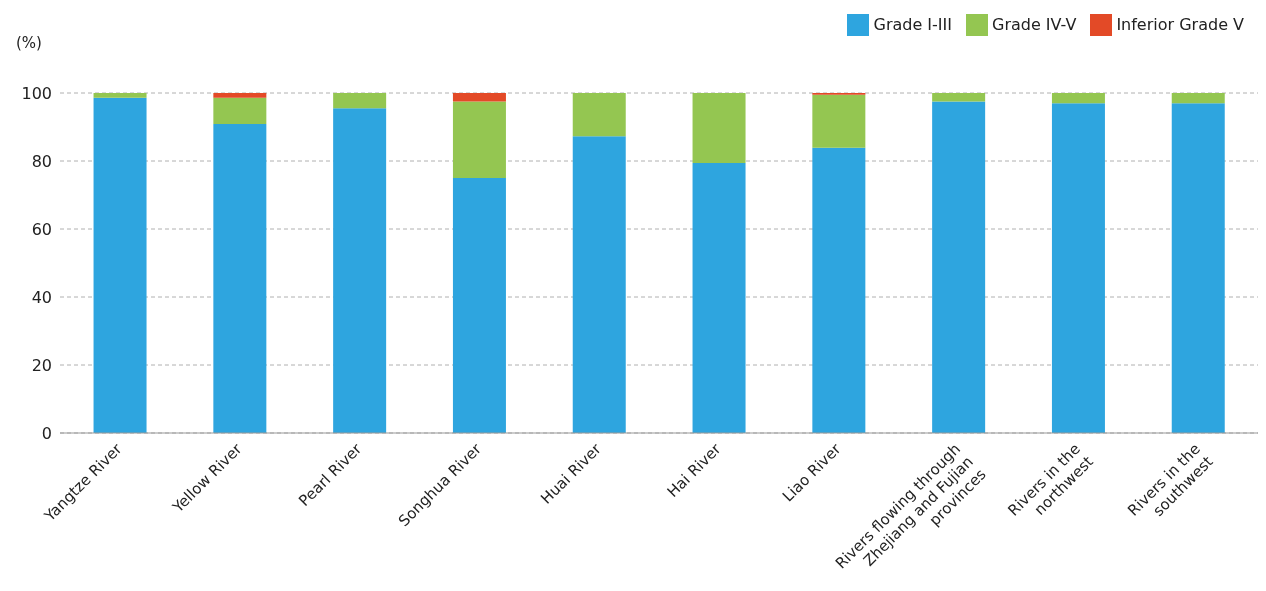  Describe the element at coordinates (41, 161) in the screenshot. I see `y-tick-label: 80` at that location.